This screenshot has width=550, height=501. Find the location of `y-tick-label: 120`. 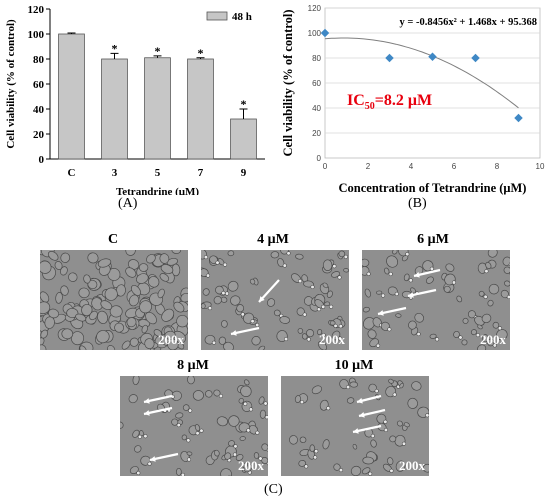

y-tick-label: 120 is located at coordinates (315, 8).